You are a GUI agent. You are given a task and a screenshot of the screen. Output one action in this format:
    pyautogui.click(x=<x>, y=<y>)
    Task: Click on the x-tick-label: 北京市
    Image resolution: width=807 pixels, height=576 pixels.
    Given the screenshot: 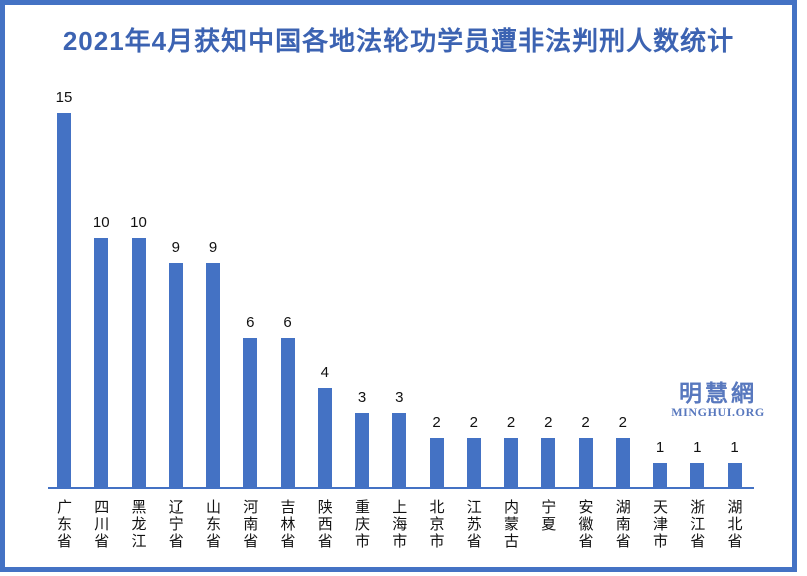 What is the action you would take?
    pyautogui.click(x=435, y=524)
    